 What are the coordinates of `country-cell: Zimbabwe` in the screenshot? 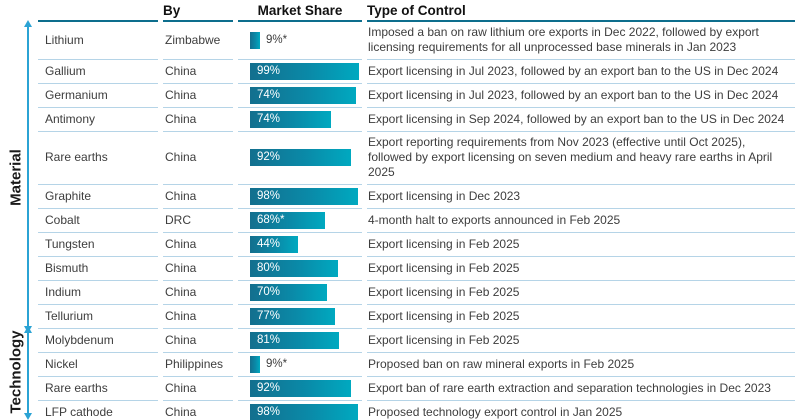 It's located at (198, 41).